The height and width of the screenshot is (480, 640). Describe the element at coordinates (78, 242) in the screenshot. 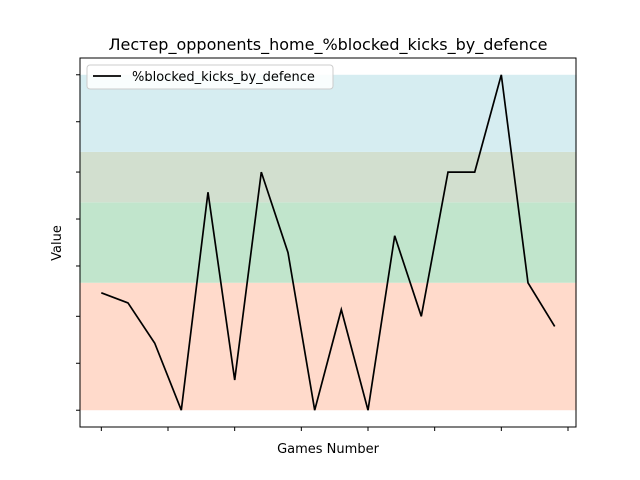

I see `y-axis-ticks` at that location.